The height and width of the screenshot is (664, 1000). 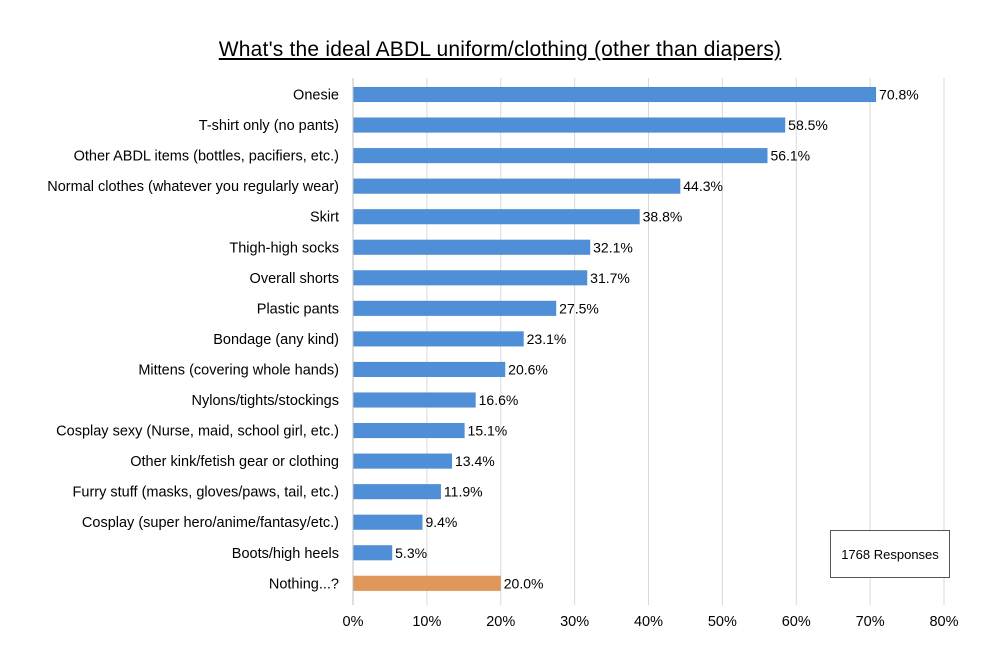 I want to click on data-label: 20.6%, so click(x=528, y=369).